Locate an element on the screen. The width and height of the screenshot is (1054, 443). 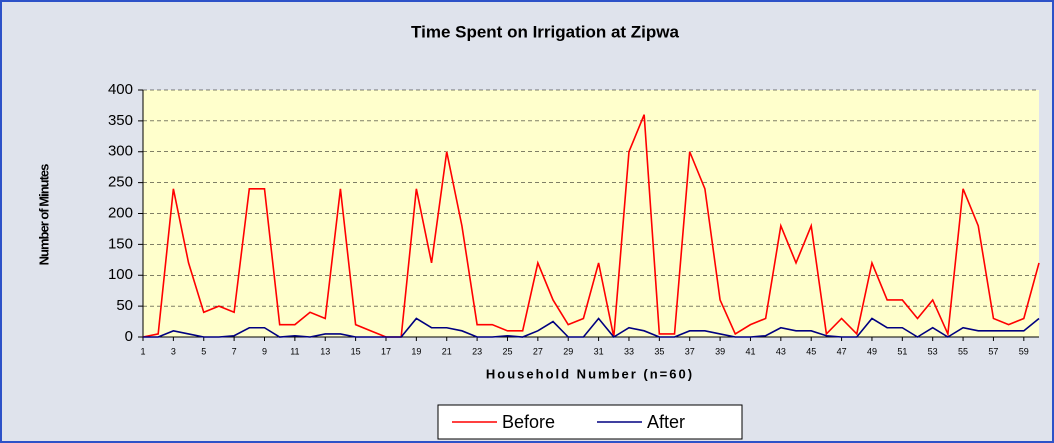
x-tick-label: 35 is located at coordinates (659, 351).